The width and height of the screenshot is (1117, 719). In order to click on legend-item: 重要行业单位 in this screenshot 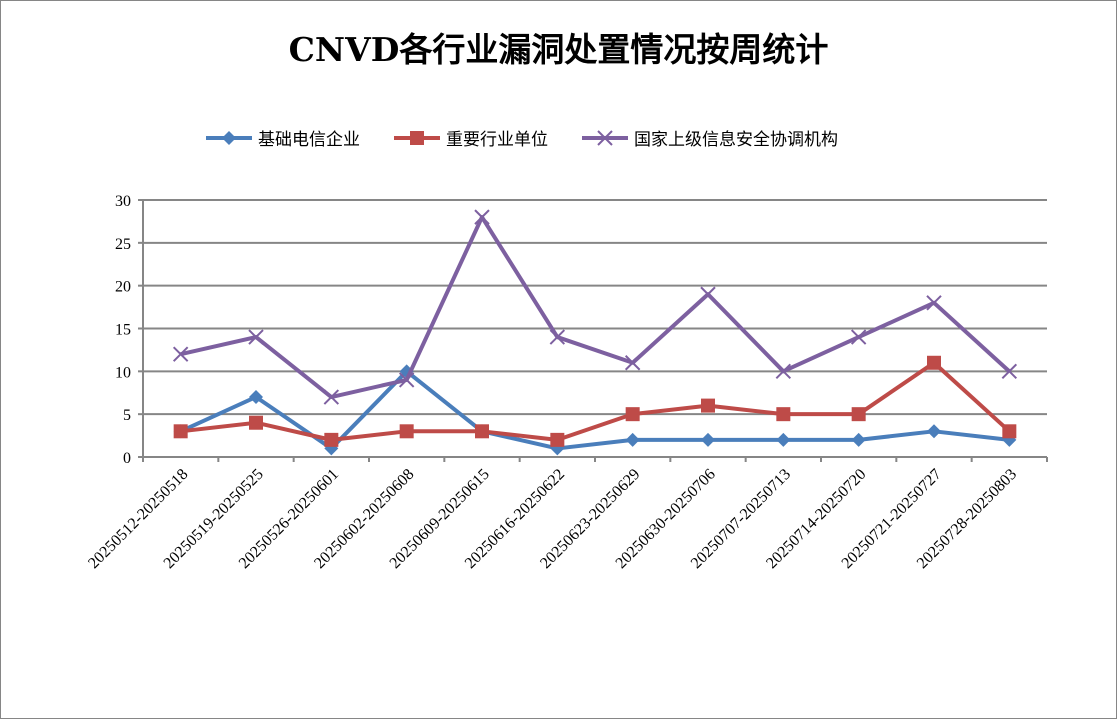, I will do `click(471, 137)`.